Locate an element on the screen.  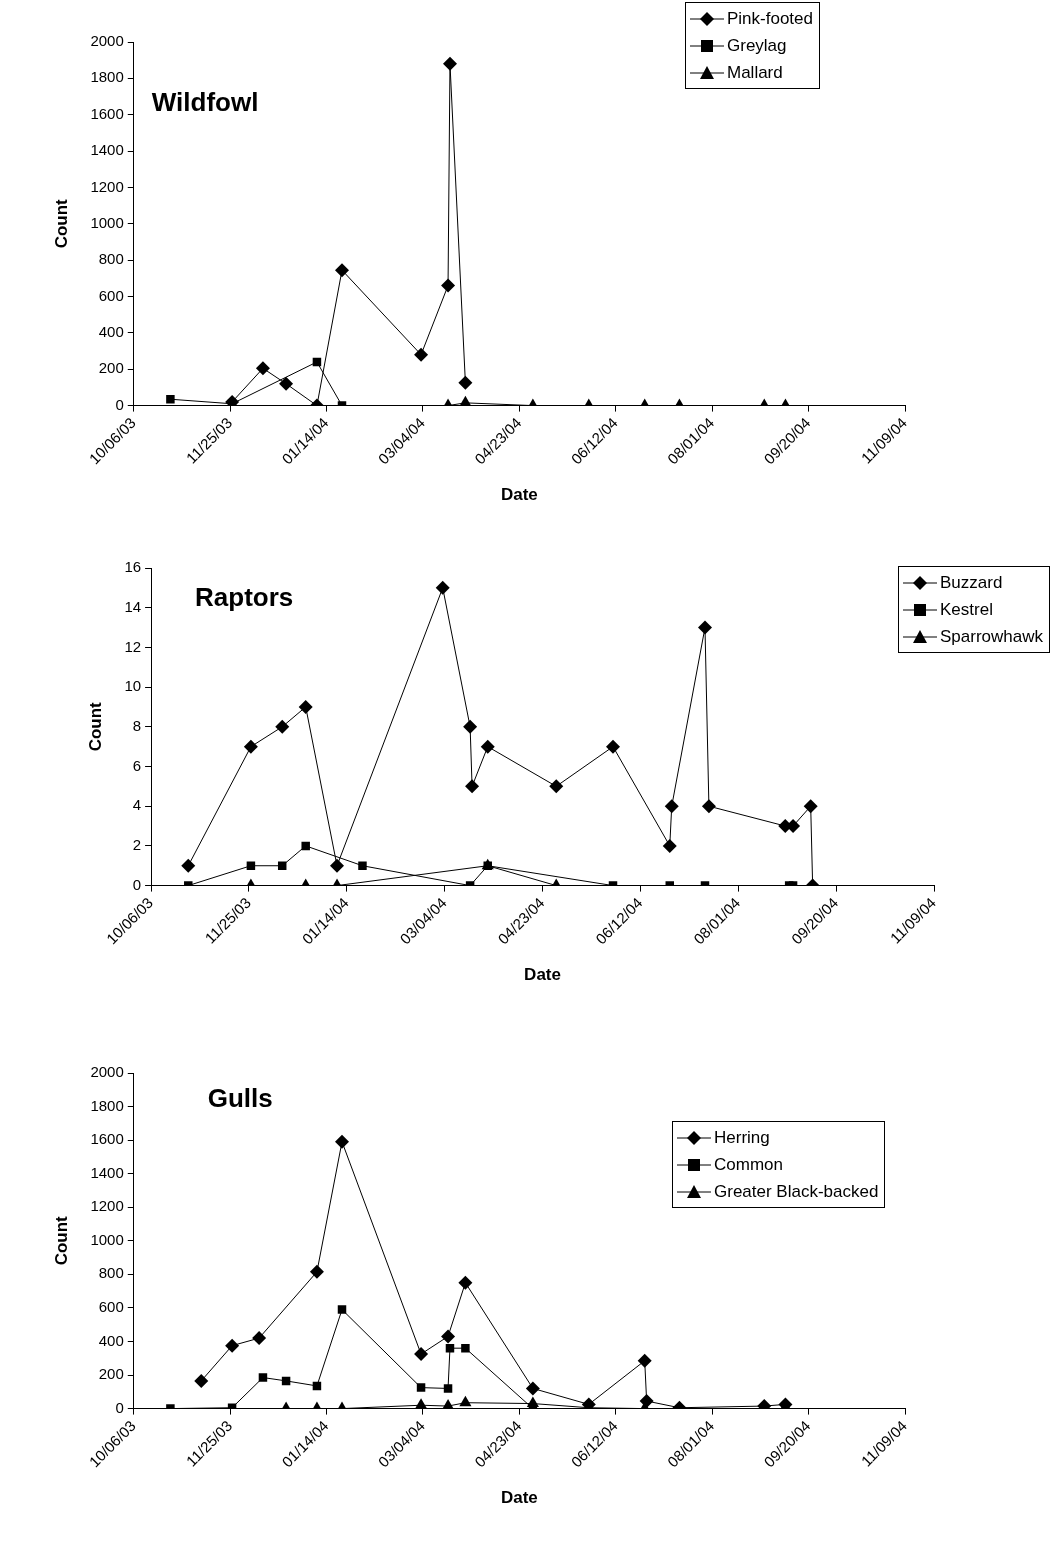
legend-label: Kestrel is located at coordinates (966, 609).